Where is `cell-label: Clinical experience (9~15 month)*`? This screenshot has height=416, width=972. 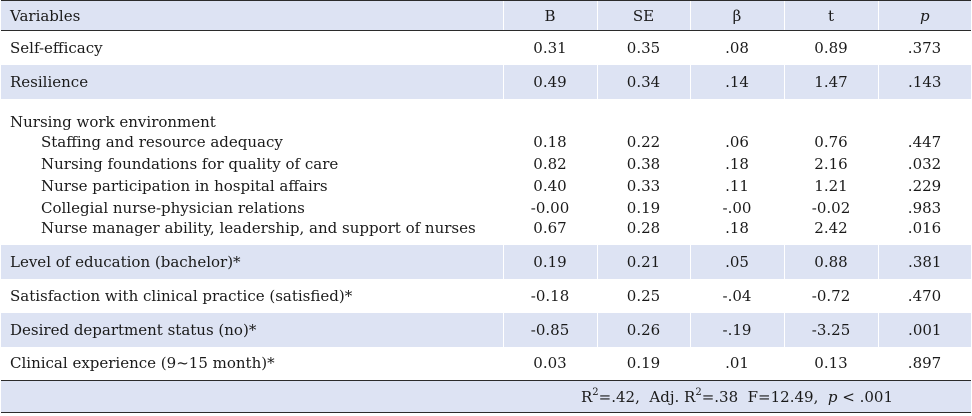 cell-label: Clinical experience (9~15 month)* is located at coordinates (142, 363).